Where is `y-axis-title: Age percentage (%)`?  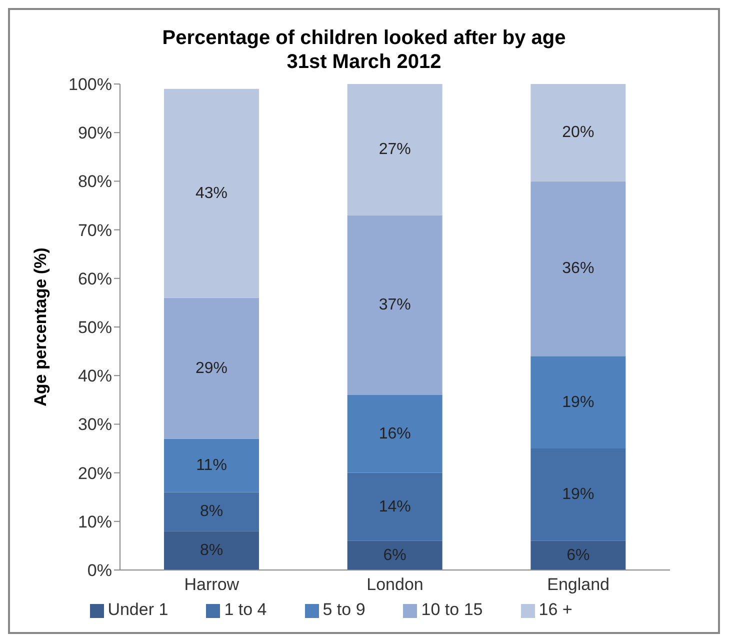 y-axis-title: Age percentage (%) is located at coordinates (40, 327).